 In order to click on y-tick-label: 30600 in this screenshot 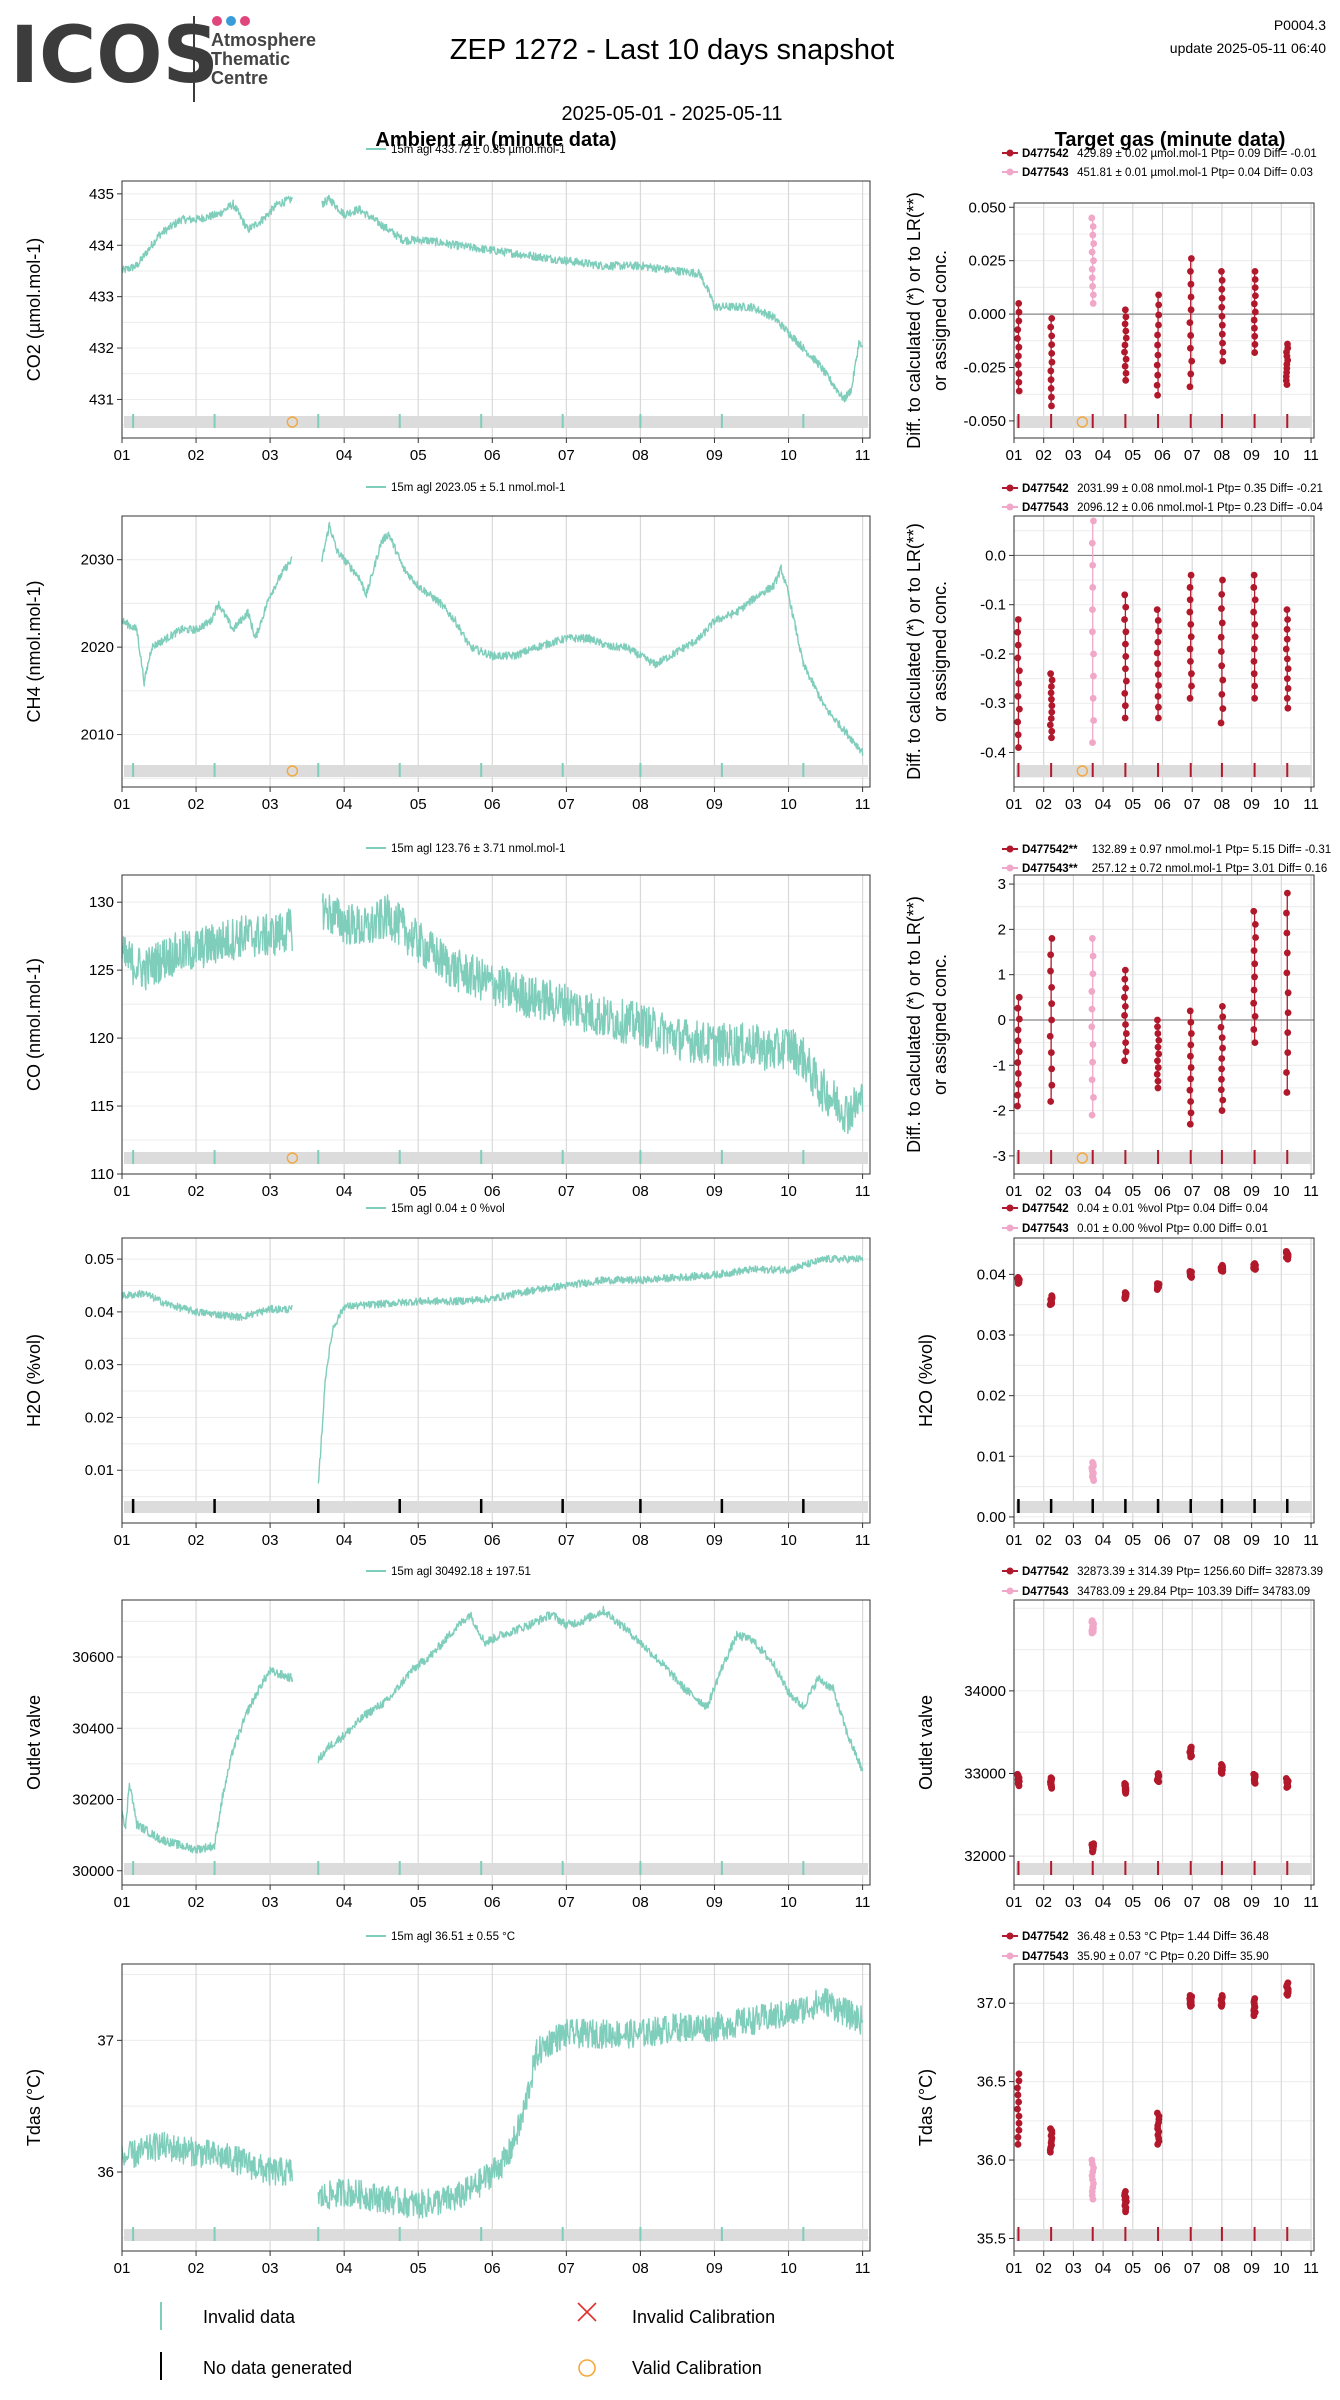, I will do `click(93, 1657)`.